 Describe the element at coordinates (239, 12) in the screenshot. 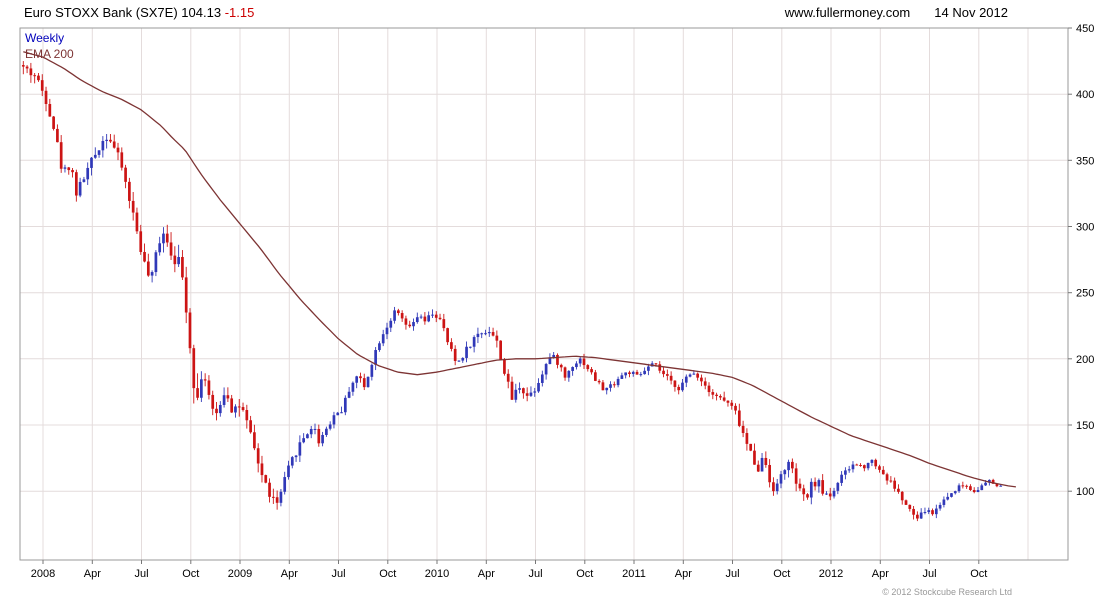

I see `price-change: -1.15` at that location.